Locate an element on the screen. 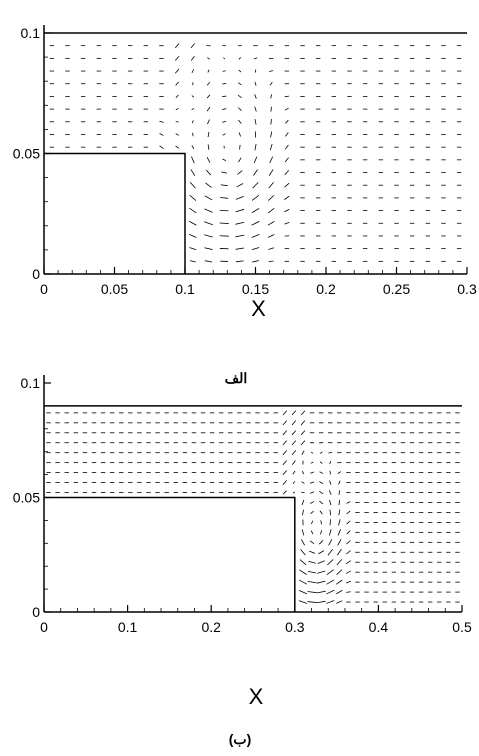 The width and height of the screenshot is (479, 756). y-tick-label: 0.05 is located at coordinates (26, 154).